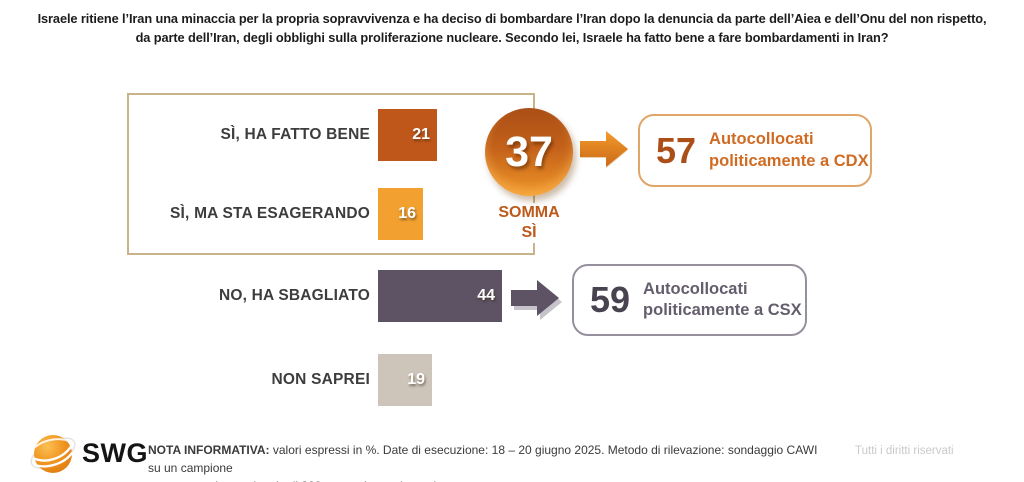  Describe the element at coordinates (216, 380) in the screenshot. I see `bar-row-non-saprei: NON SAPREI 19` at that location.